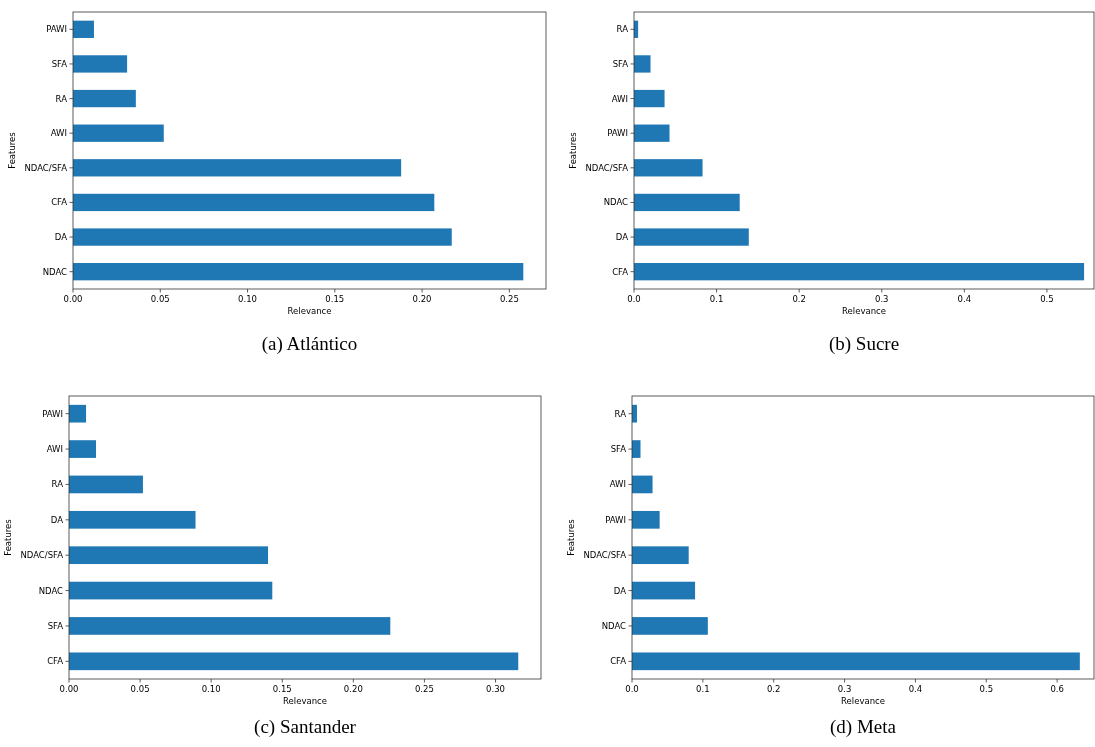 The height and width of the screenshot is (747, 1095). What do you see at coordinates (864, 344) in the screenshot?
I see `text: (b) Sucre` at bounding box center [864, 344].